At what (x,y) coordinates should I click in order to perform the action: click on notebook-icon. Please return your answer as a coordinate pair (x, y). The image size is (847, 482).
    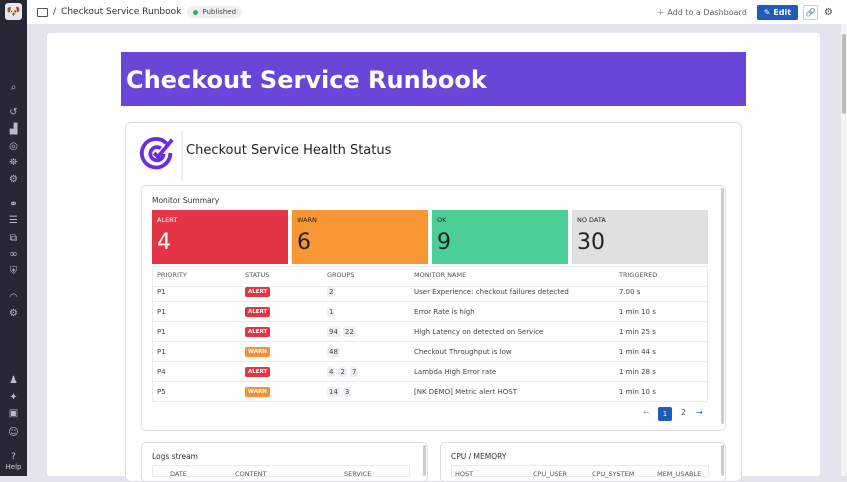
    Looking at the image, I should click on (42, 12).